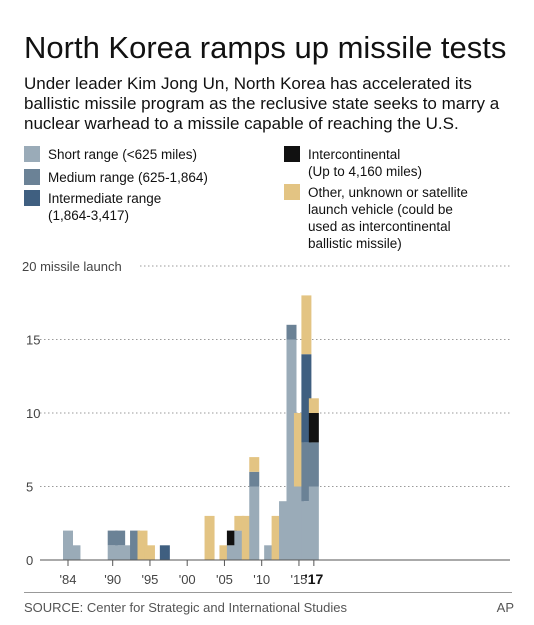 The image size is (534, 625). What do you see at coordinates (291, 332) in the screenshot?
I see `bar-2014-medium` at bounding box center [291, 332].